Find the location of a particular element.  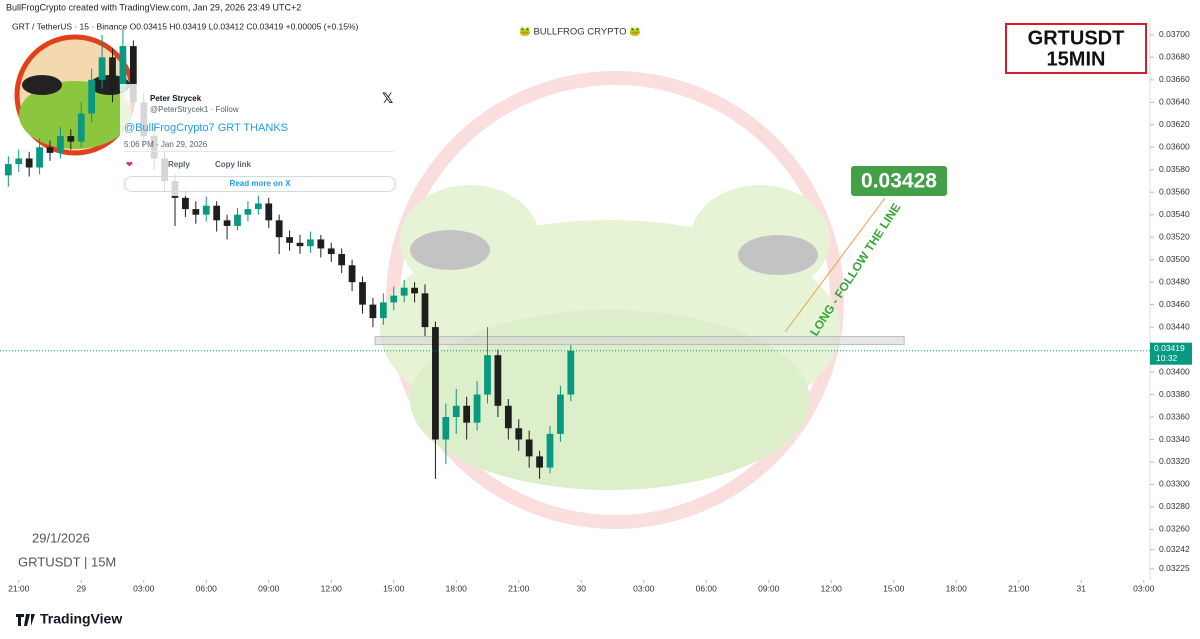

date-note: 29/1/2026 is located at coordinates (61, 537).